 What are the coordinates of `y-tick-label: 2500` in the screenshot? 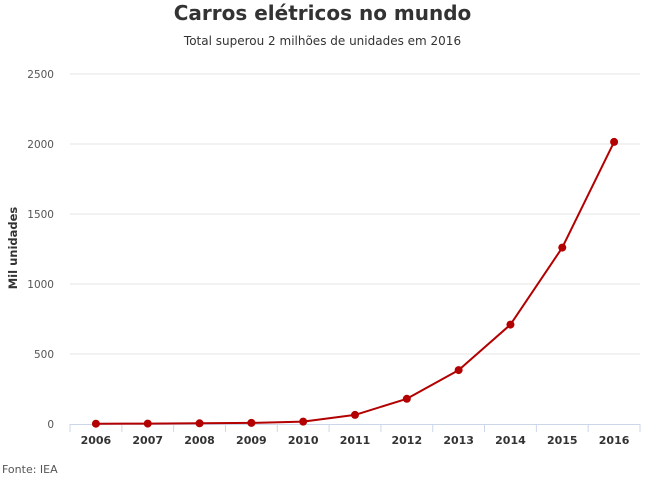 It's located at (40, 75).